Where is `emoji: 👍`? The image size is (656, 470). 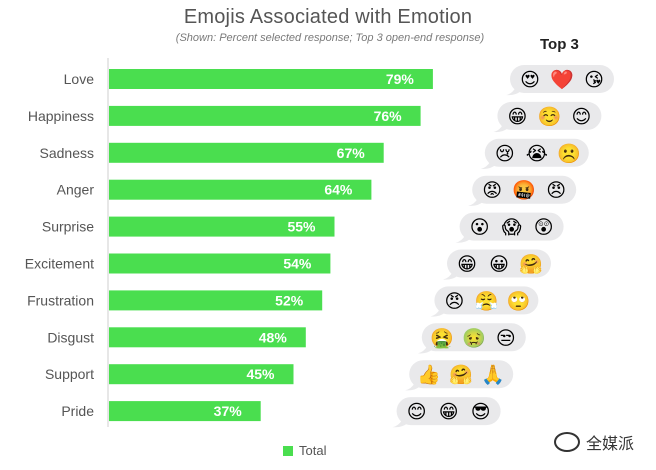
emoji: 👍 is located at coordinates (429, 374).